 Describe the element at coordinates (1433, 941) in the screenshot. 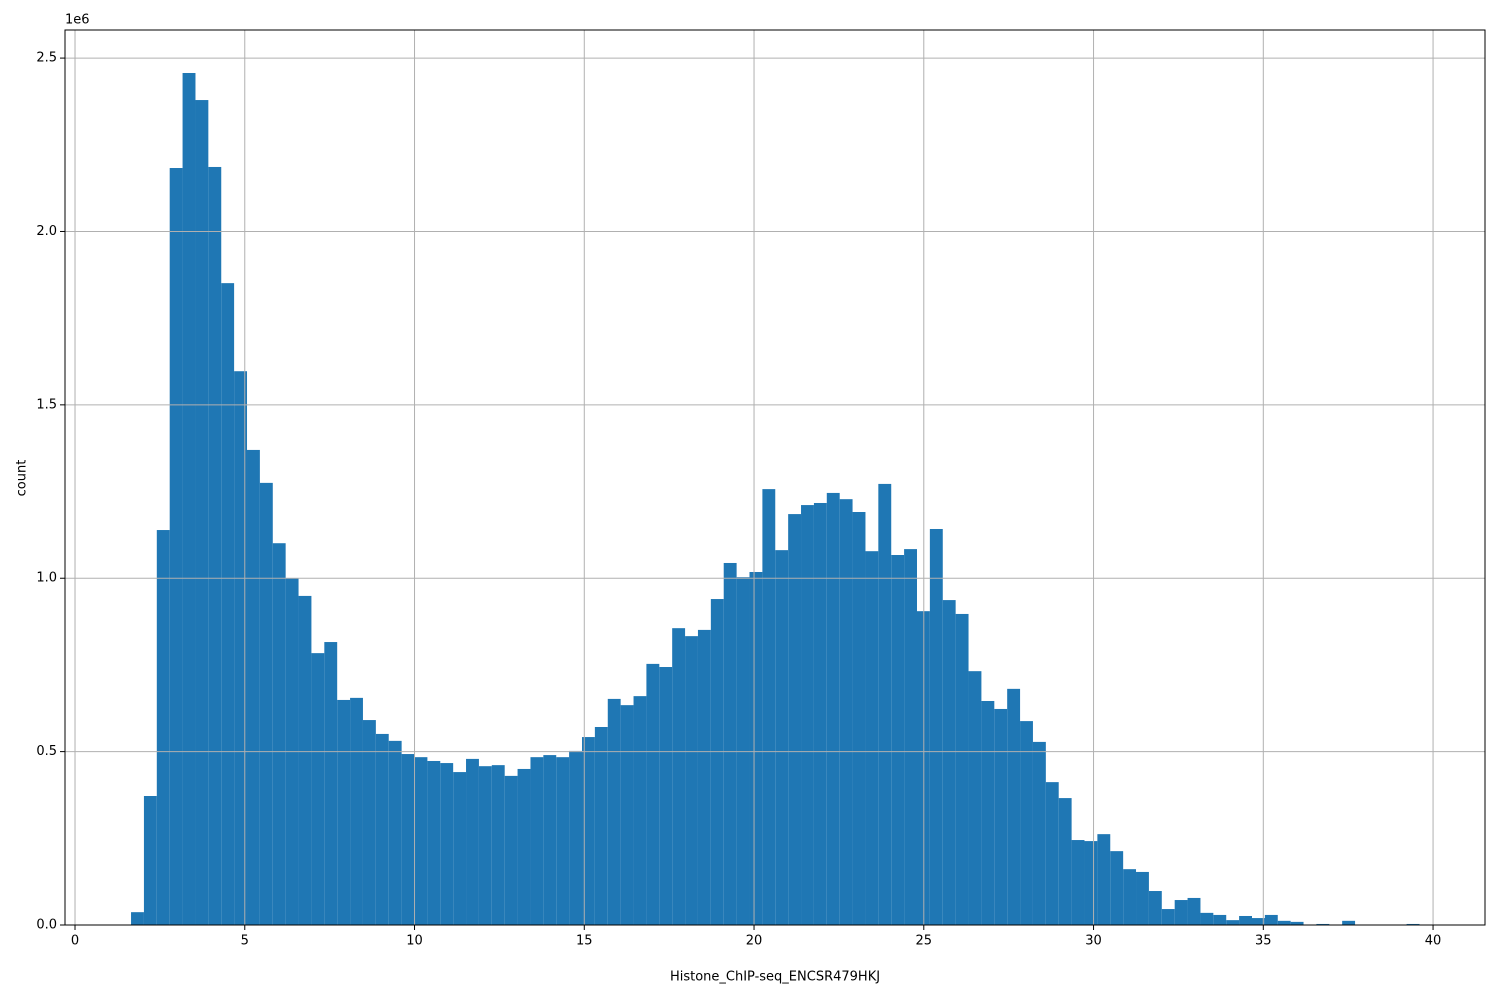

I see `x-tick-label: 40` at that location.